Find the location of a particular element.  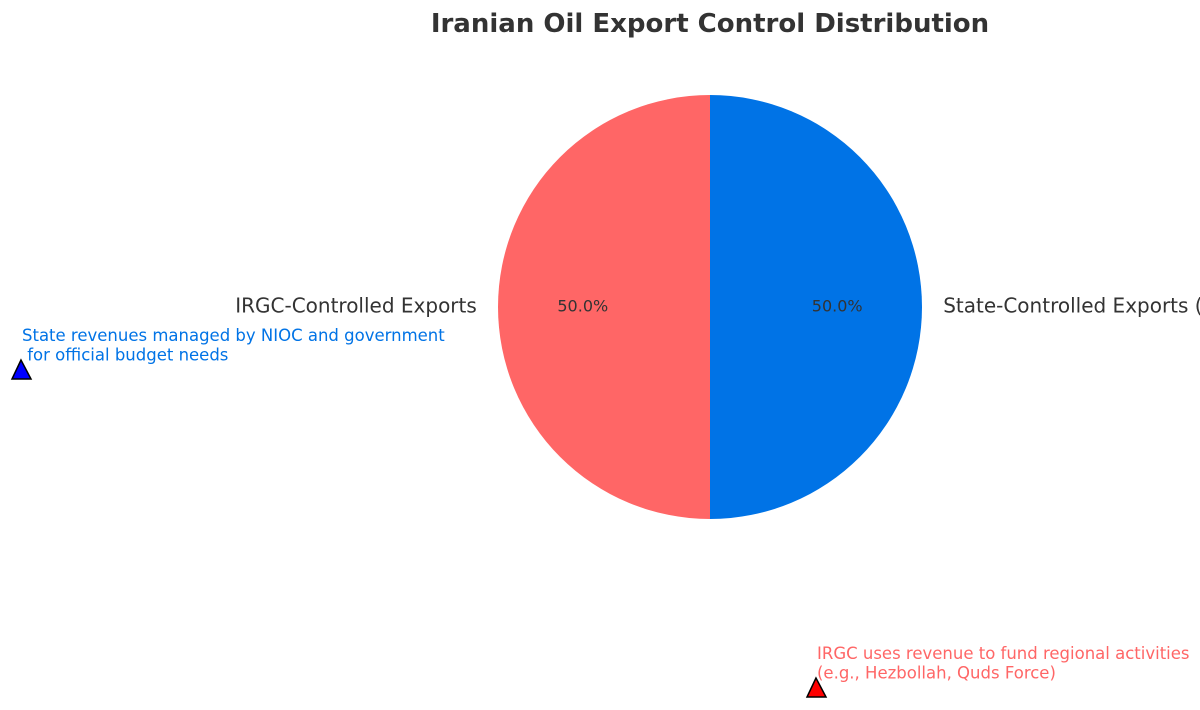

pie-percent-label-1: 50.0% is located at coordinates (582, 306).